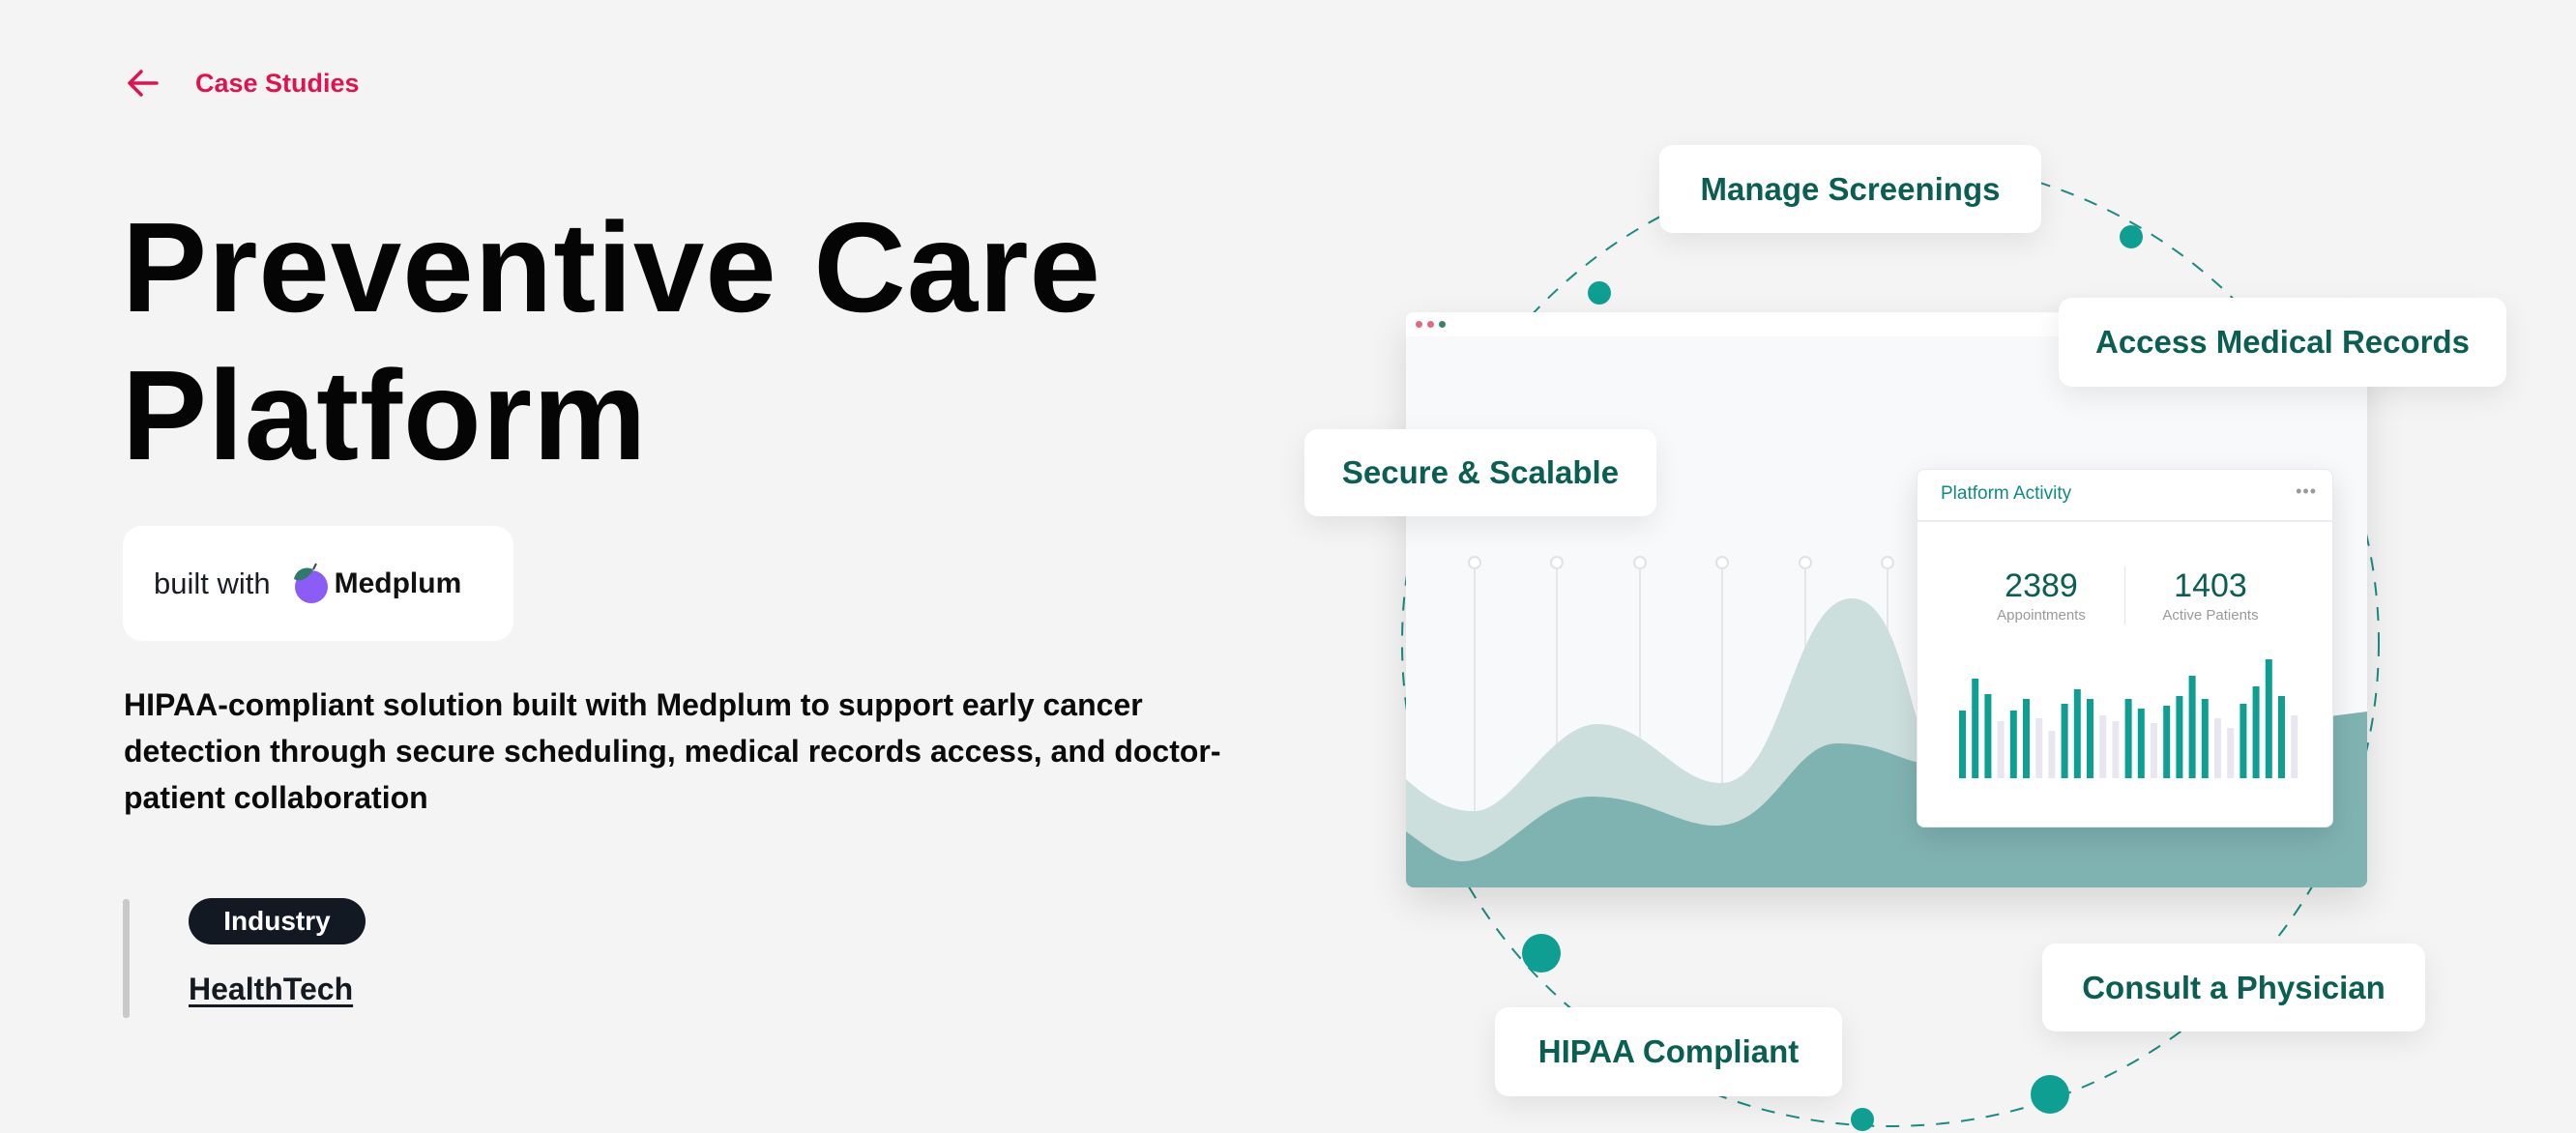 The image size is (2576, 1133). Describe the element at coordinates (2041, 615) in the screenshot. I see `stat-label: Appointments` at that location.